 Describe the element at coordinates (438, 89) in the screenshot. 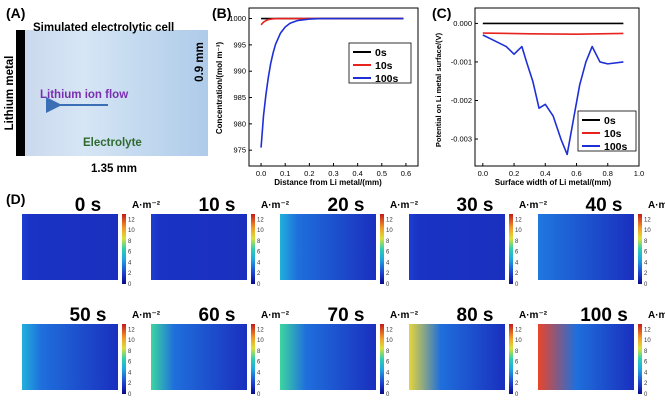

I see `chart-c-ylabel: Potential on Li metal surface/(V)` at that location.